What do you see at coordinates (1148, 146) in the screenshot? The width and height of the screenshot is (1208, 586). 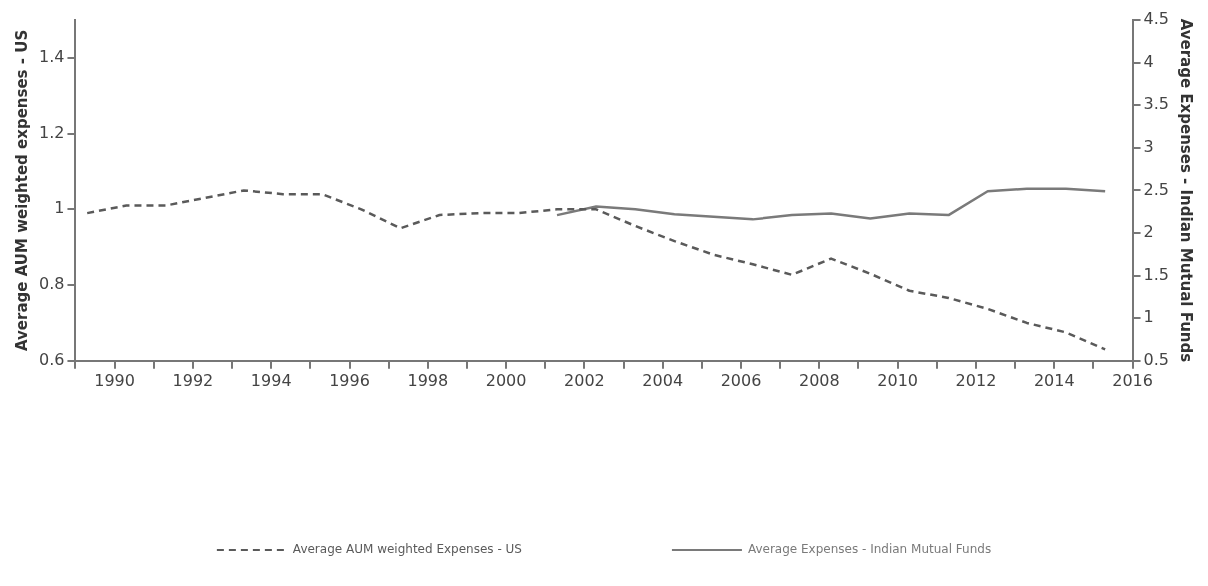 I see `y2-tick-label: 3` at bounding box center [1148, 146].